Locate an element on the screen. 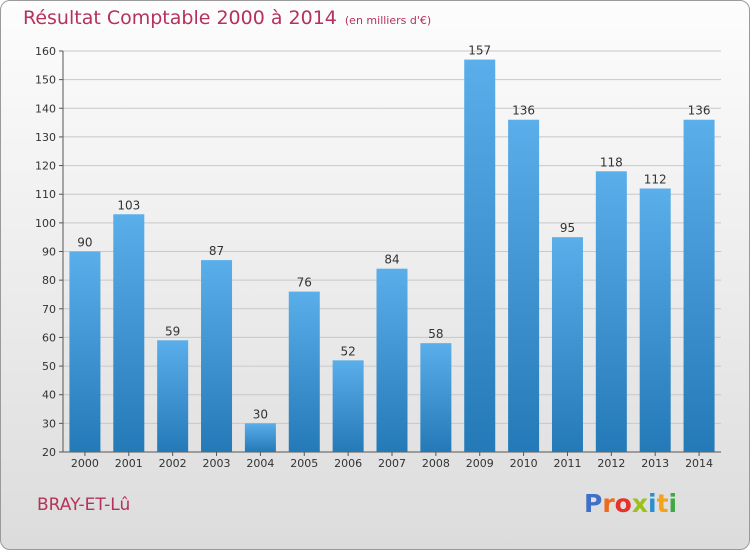 Image resolution: width=750 pixels, height=550 pixels. bar-2007 is located at coordinates (392, 360).